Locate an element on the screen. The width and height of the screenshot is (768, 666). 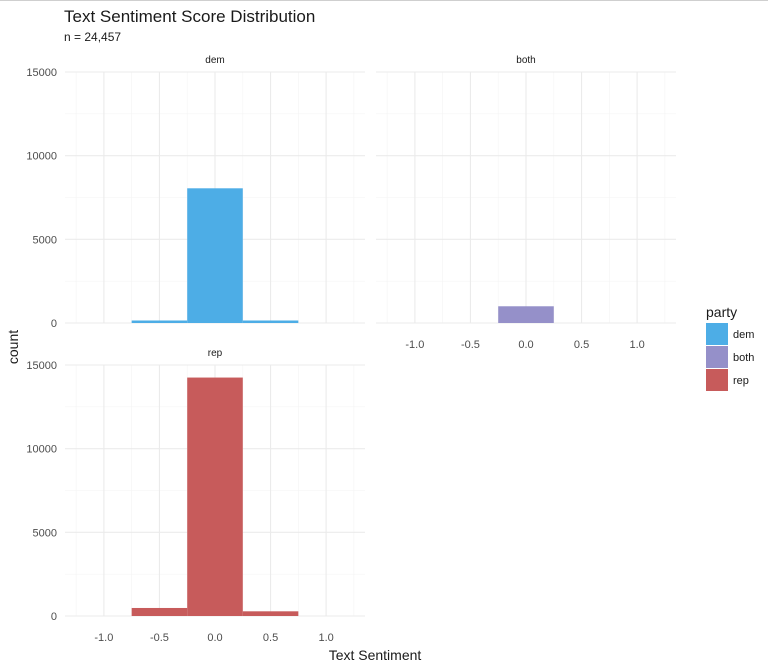
bar-rep-bin-0.5 is located at coordinates (270, 613).